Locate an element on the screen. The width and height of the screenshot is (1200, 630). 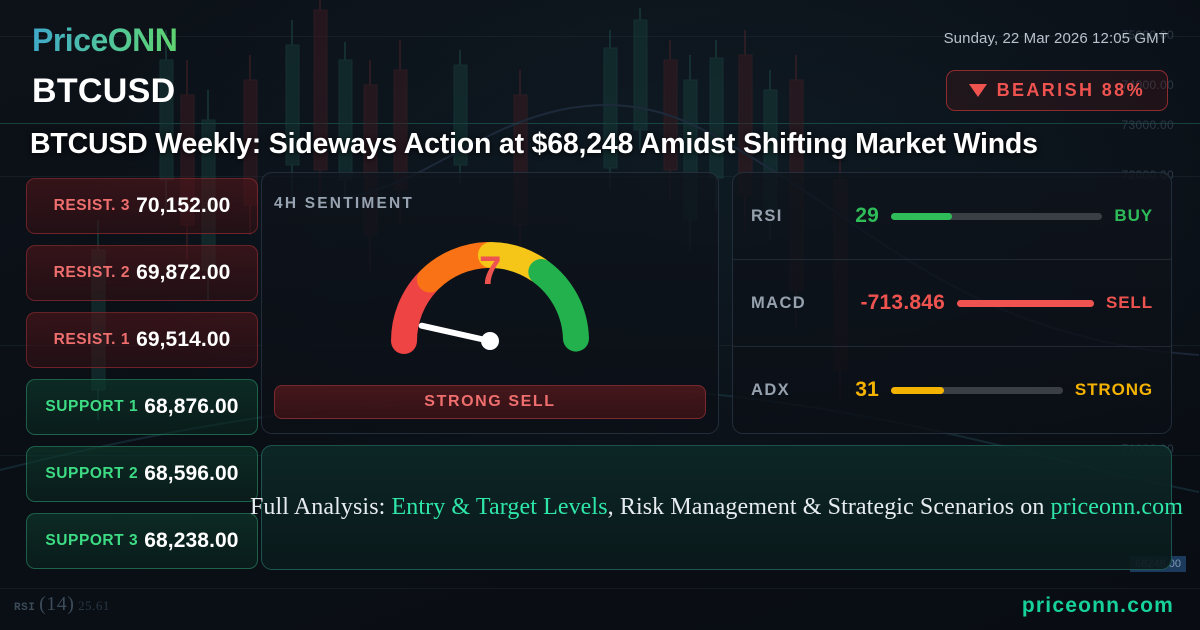
gauge-needle is located at coordinates (455, 333).